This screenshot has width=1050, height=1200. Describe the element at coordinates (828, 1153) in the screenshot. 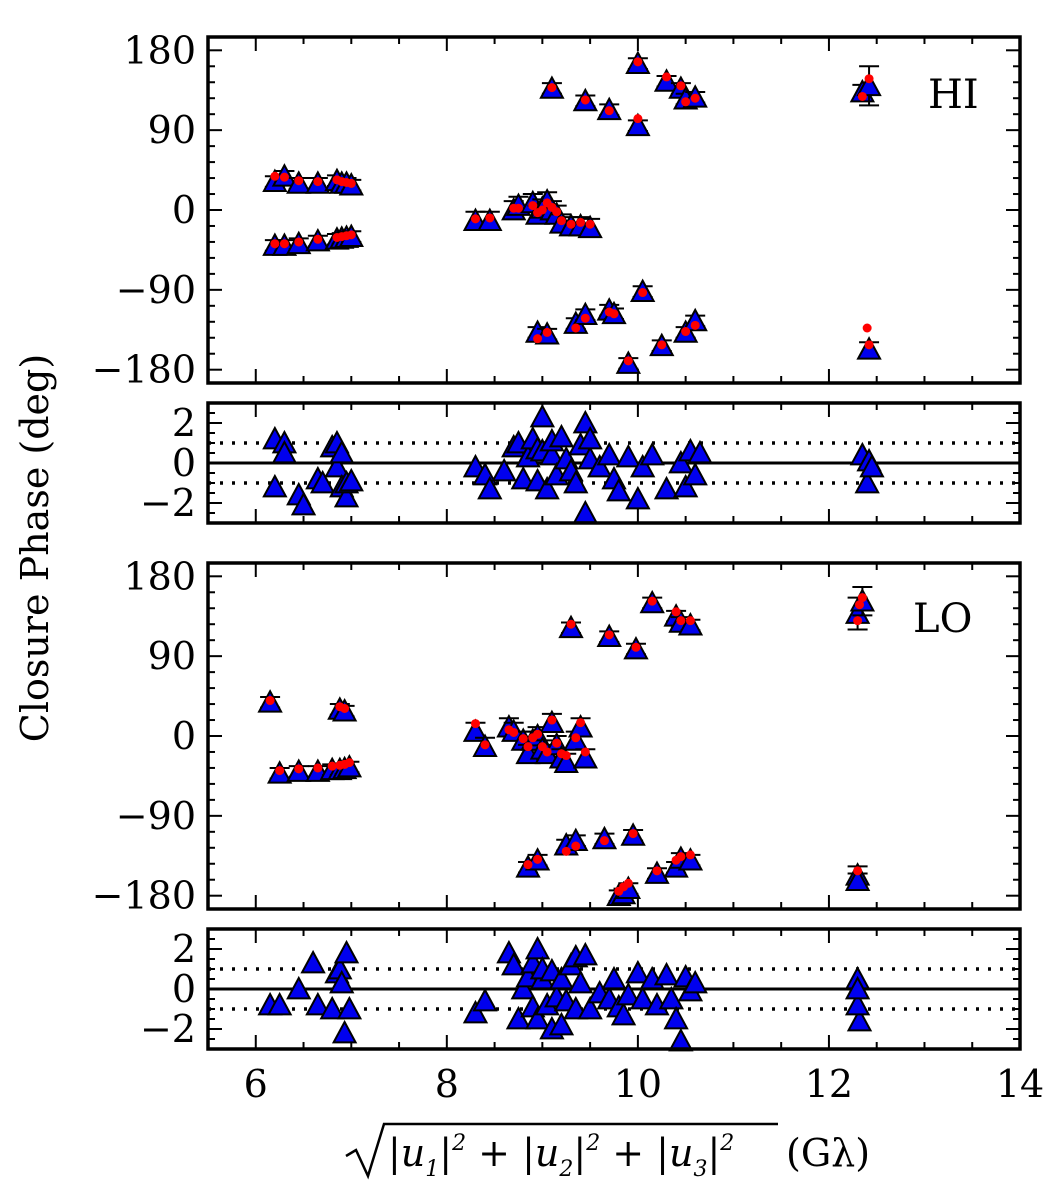

I see `x-axis-units: (Gλ)` at that location.